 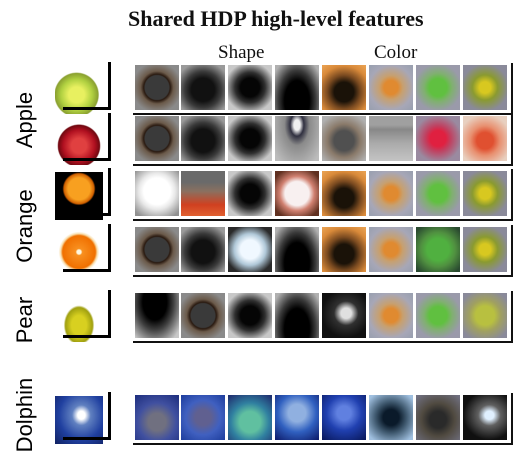 What do you see at coordinates (79, 141) in the screenshot?
I see `source-photo-red-apple` at bounding box center [79, 141].